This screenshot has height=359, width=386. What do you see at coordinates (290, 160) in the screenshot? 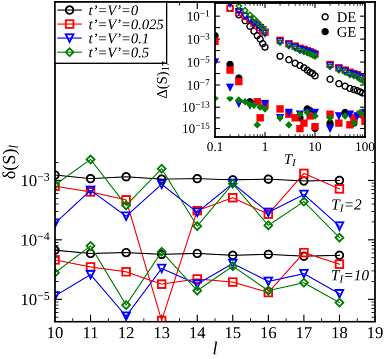
I see `x-axis-title: T$_{I}$` at bounding box center [290, 160].